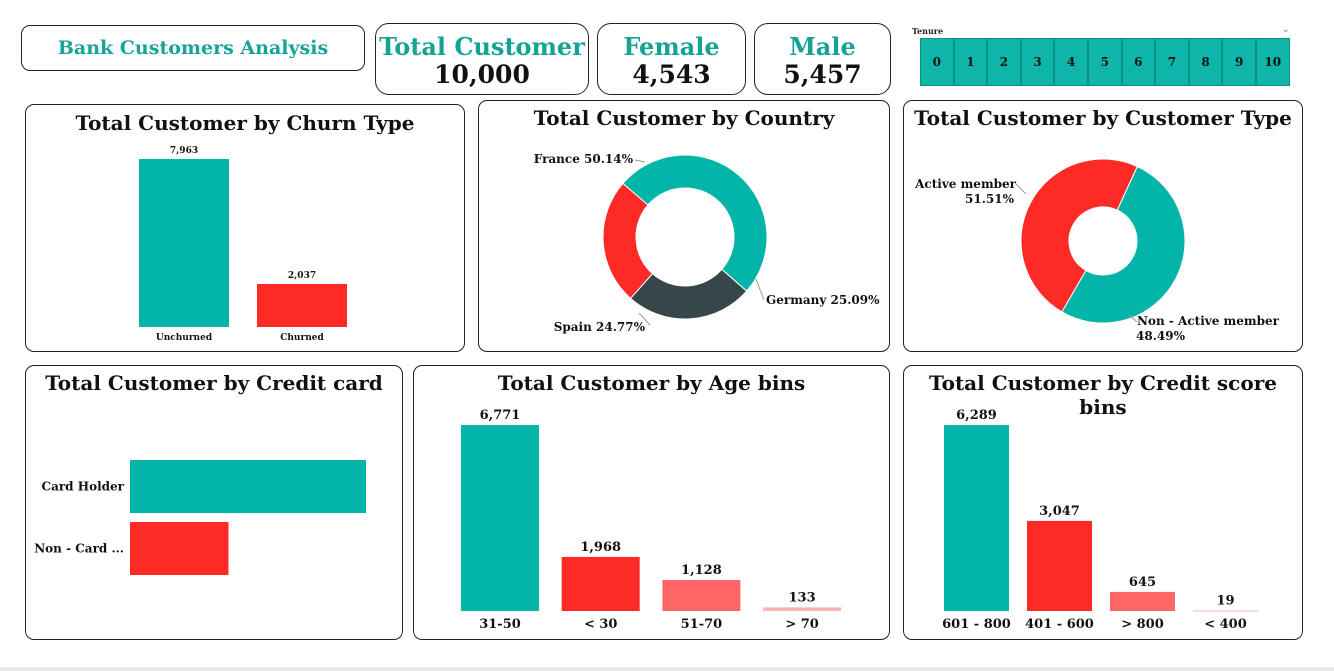 The image size is (1334, 671). I want to click on data-label: 1,128, so click(701, 570).